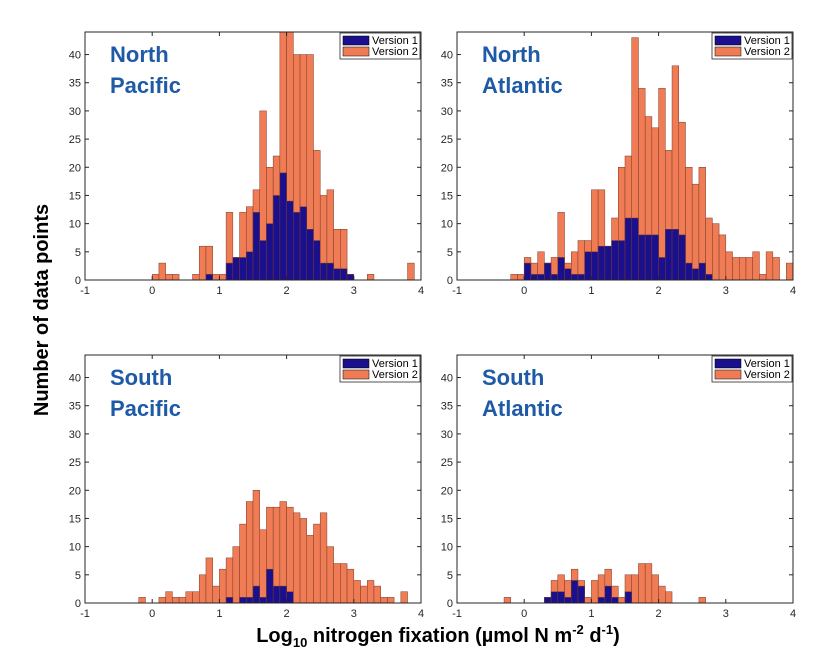  I want to click on y-tick-label: 35, so click(75, 407).